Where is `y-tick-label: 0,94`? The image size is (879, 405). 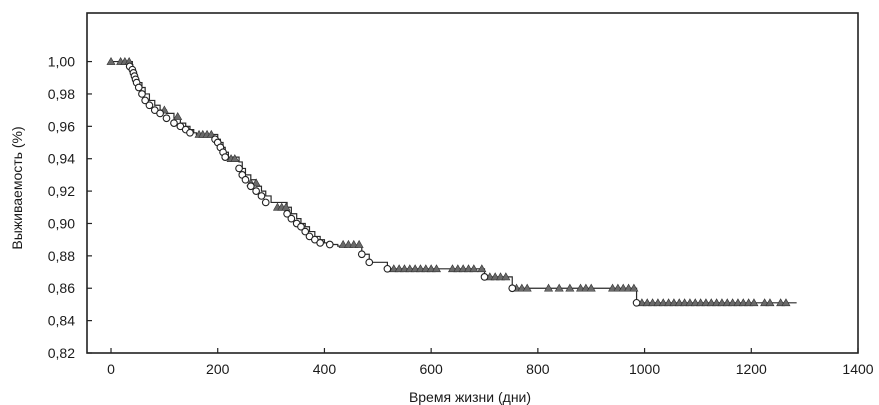
y-tick-label: 0,94 is located at coordinates (61, 159).